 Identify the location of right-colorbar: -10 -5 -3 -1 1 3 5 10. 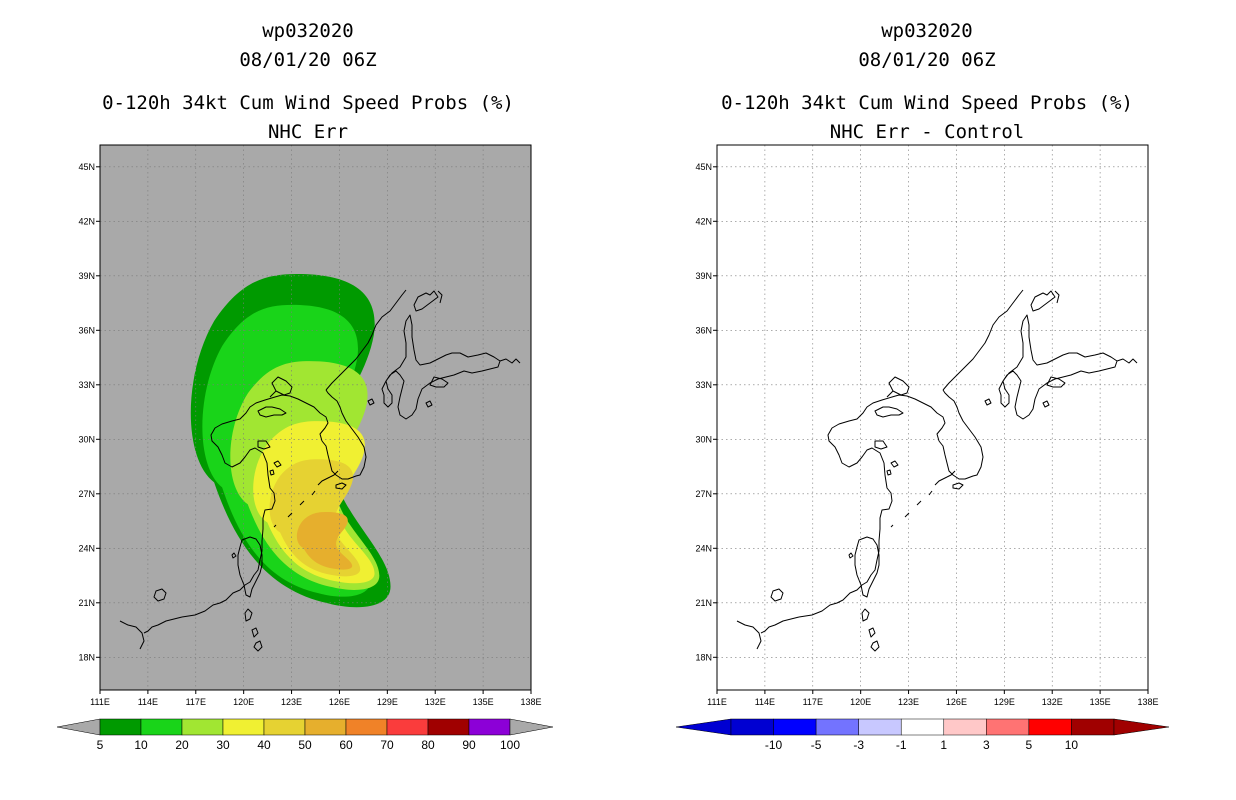
(922, 735).